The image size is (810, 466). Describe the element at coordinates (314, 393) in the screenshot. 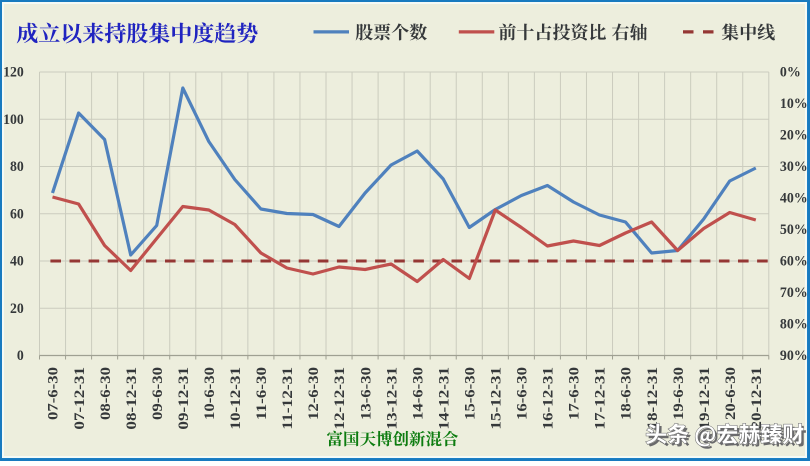

I see `svg-text: 12-6-30` at that location.